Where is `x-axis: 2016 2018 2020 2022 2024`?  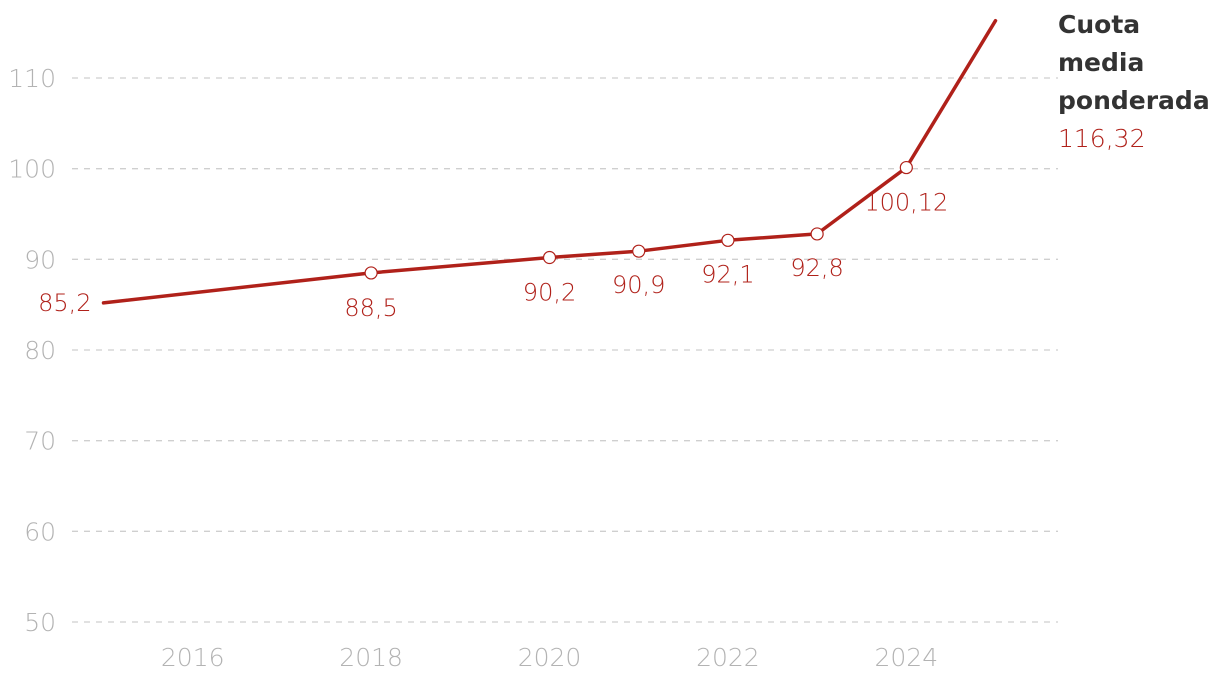 x-axis: 2016 2018 2020 2022 2024 is located at coordinates (549, 657).